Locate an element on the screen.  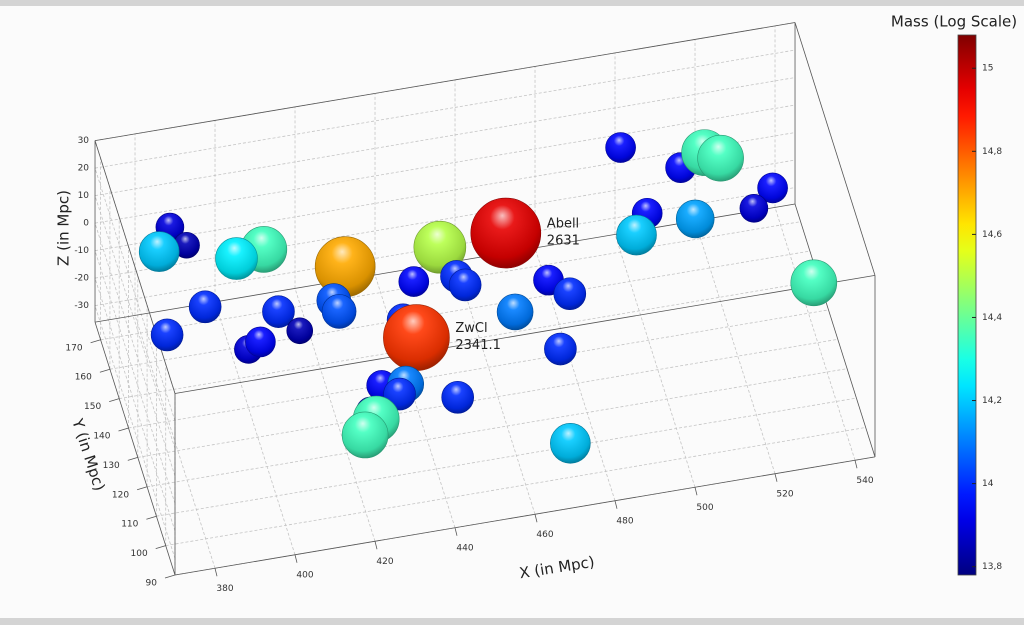
y-tick-label: 100 is located at coordinates (139, 554).